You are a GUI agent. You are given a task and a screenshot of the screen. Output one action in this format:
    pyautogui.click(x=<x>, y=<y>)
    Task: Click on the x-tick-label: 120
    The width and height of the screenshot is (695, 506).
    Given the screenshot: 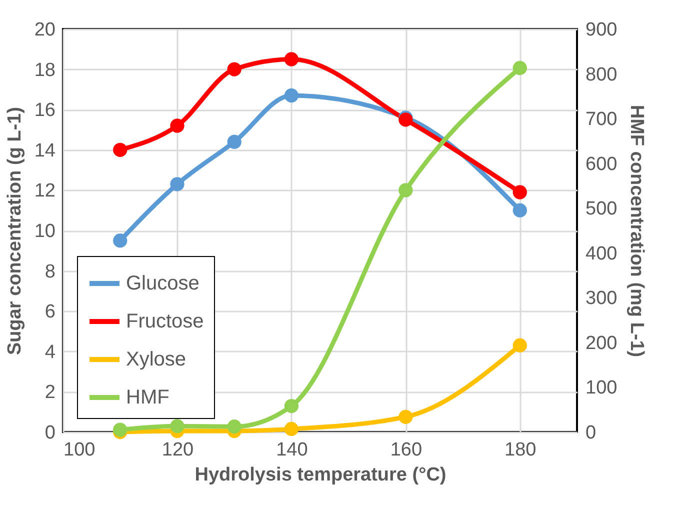 What is the action you would take?
    pyautogui.click(x=178, y=450)
    